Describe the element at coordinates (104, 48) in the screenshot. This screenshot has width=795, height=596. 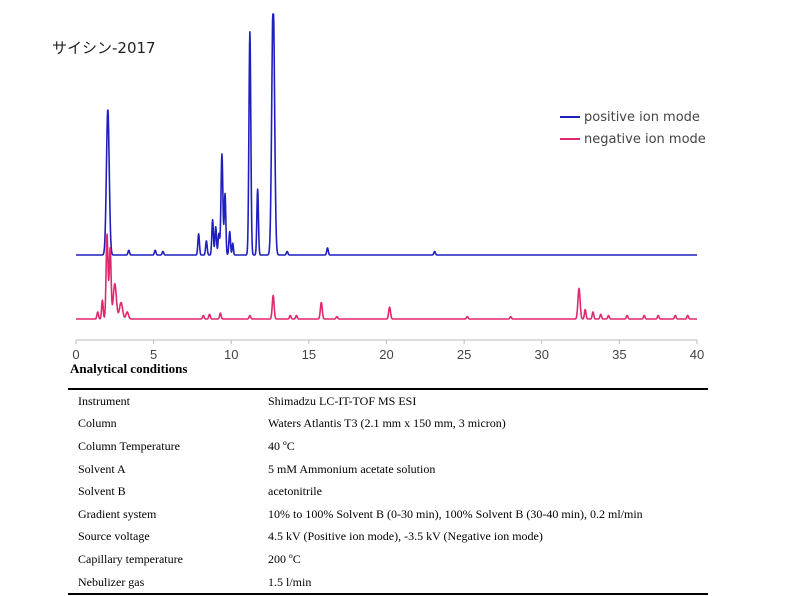
I see `sample-title: サイシン-2017` at that location.